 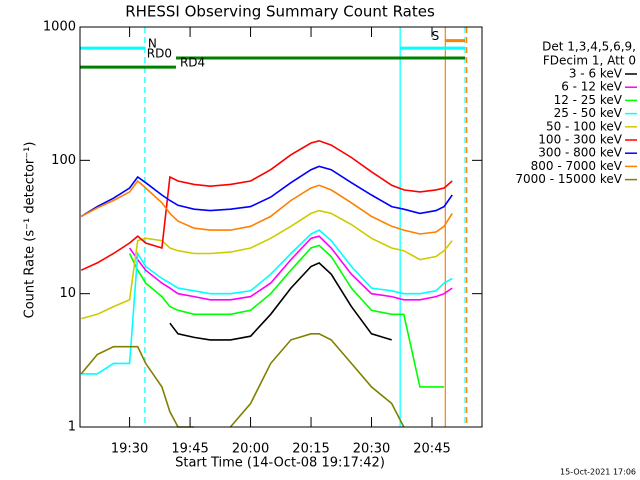 I want to click on x-tick-label: 19:30, so click(x=129, y=449).